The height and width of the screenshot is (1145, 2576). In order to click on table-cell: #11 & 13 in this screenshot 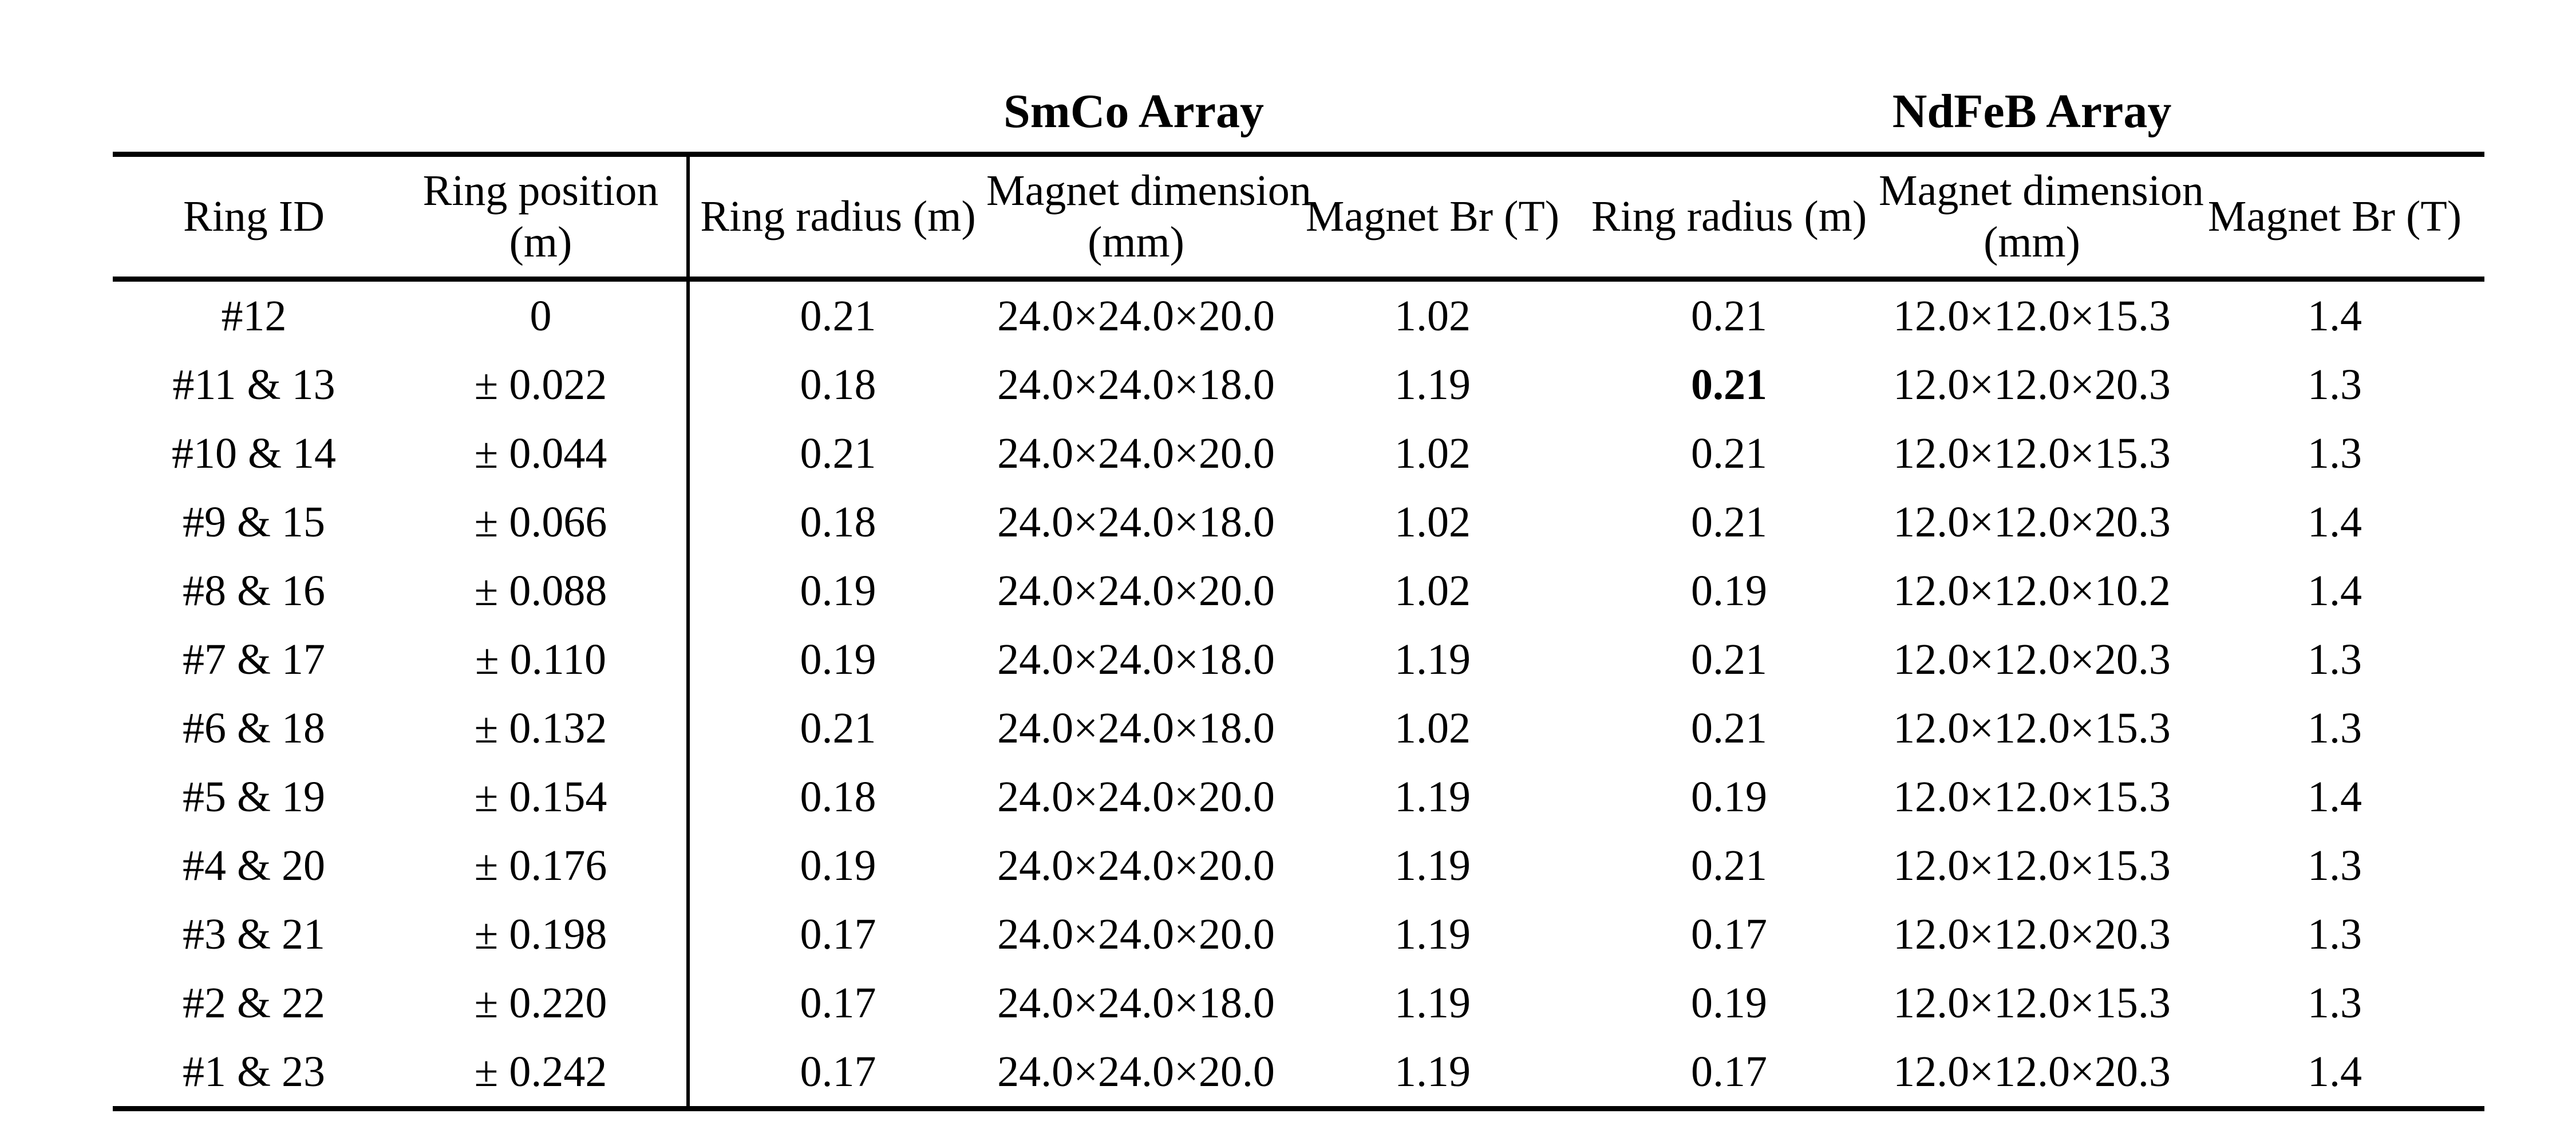, I will do `click(253, 385)`.